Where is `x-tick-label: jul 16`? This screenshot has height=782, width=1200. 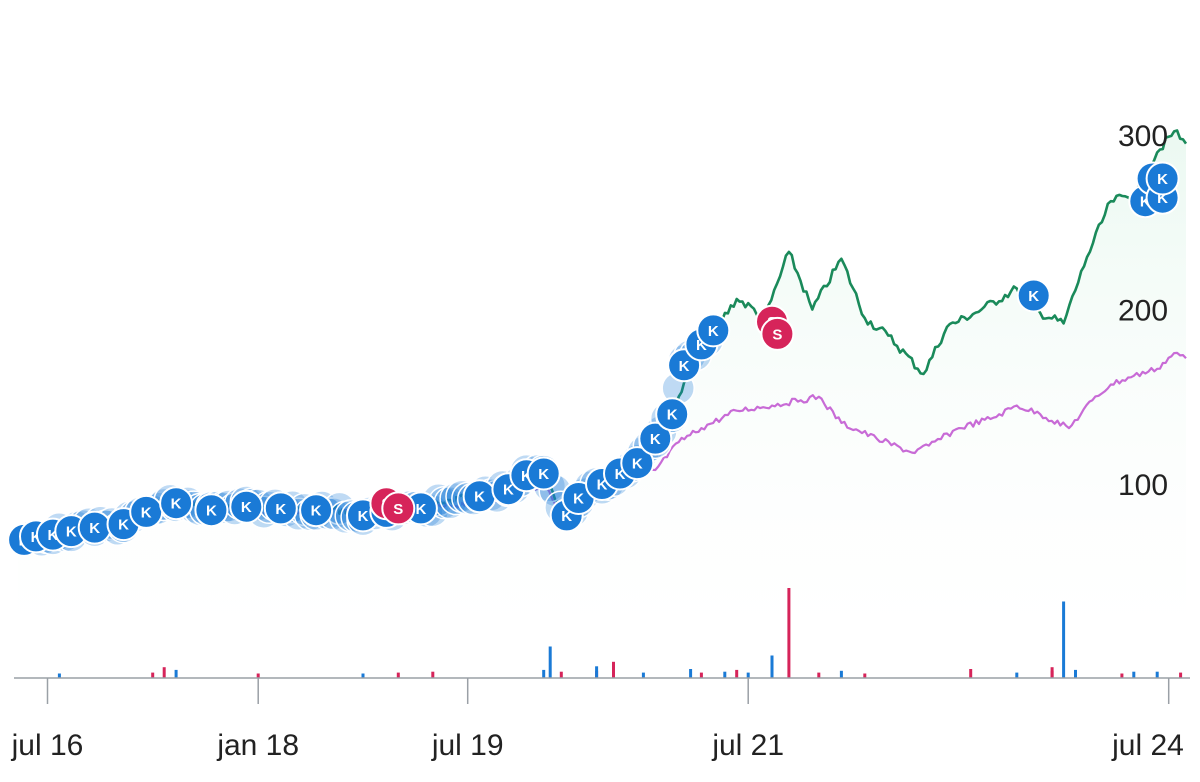 x-tick-label: jul 16 is located at coordinates (47, 745).